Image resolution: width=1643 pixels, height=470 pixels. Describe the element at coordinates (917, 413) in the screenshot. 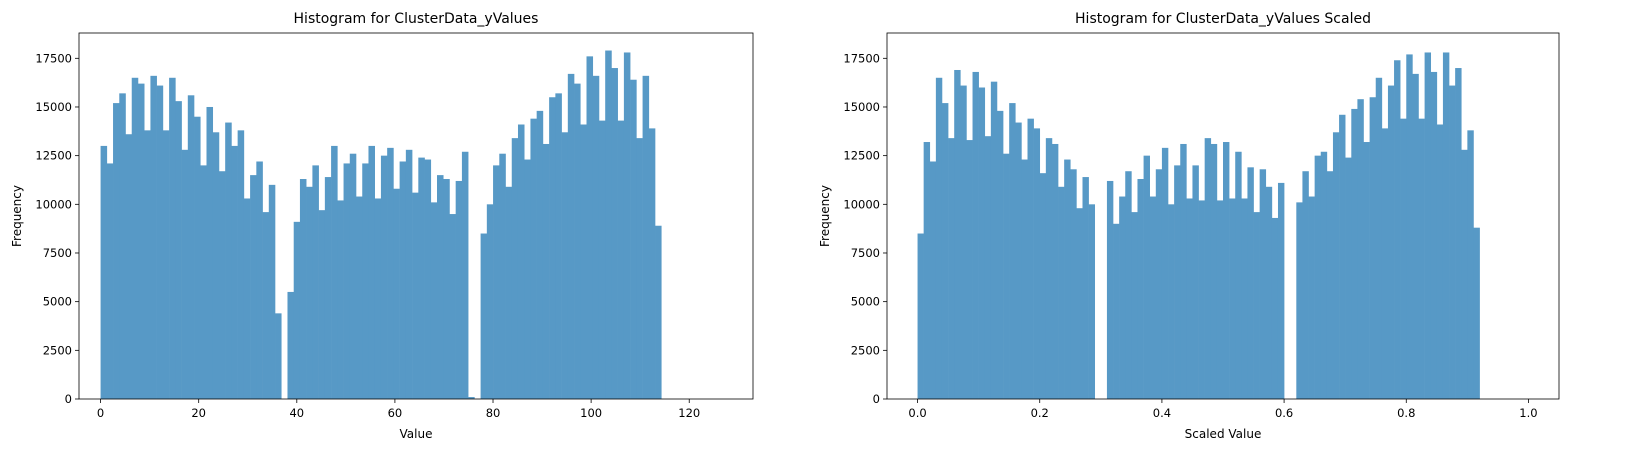

I see `x-tick-label: 0.0` at that location.